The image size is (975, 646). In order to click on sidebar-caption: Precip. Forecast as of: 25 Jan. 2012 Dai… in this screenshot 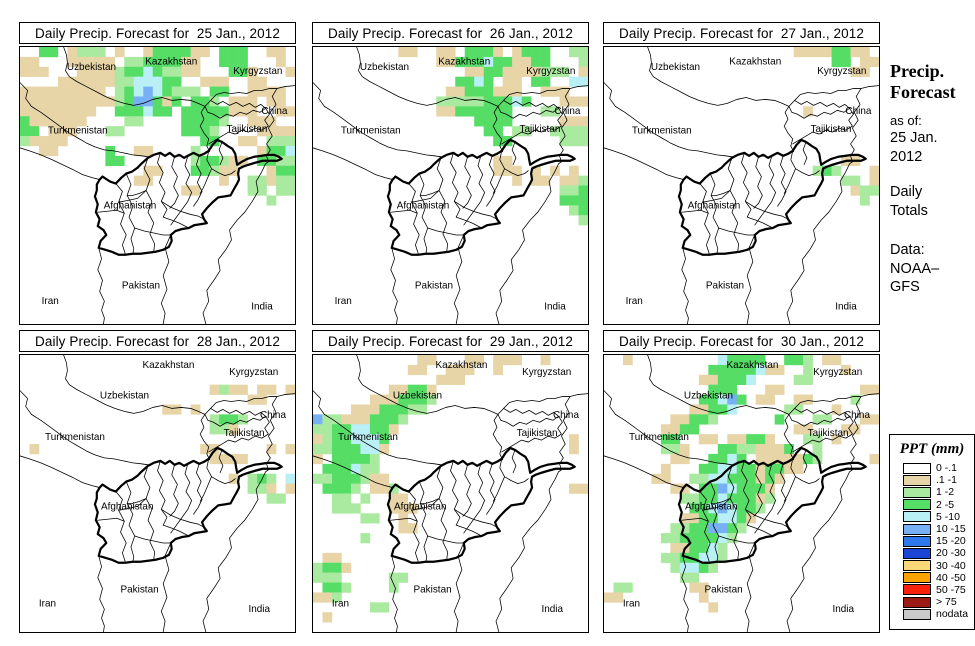, I will do `click(932, 179)`.